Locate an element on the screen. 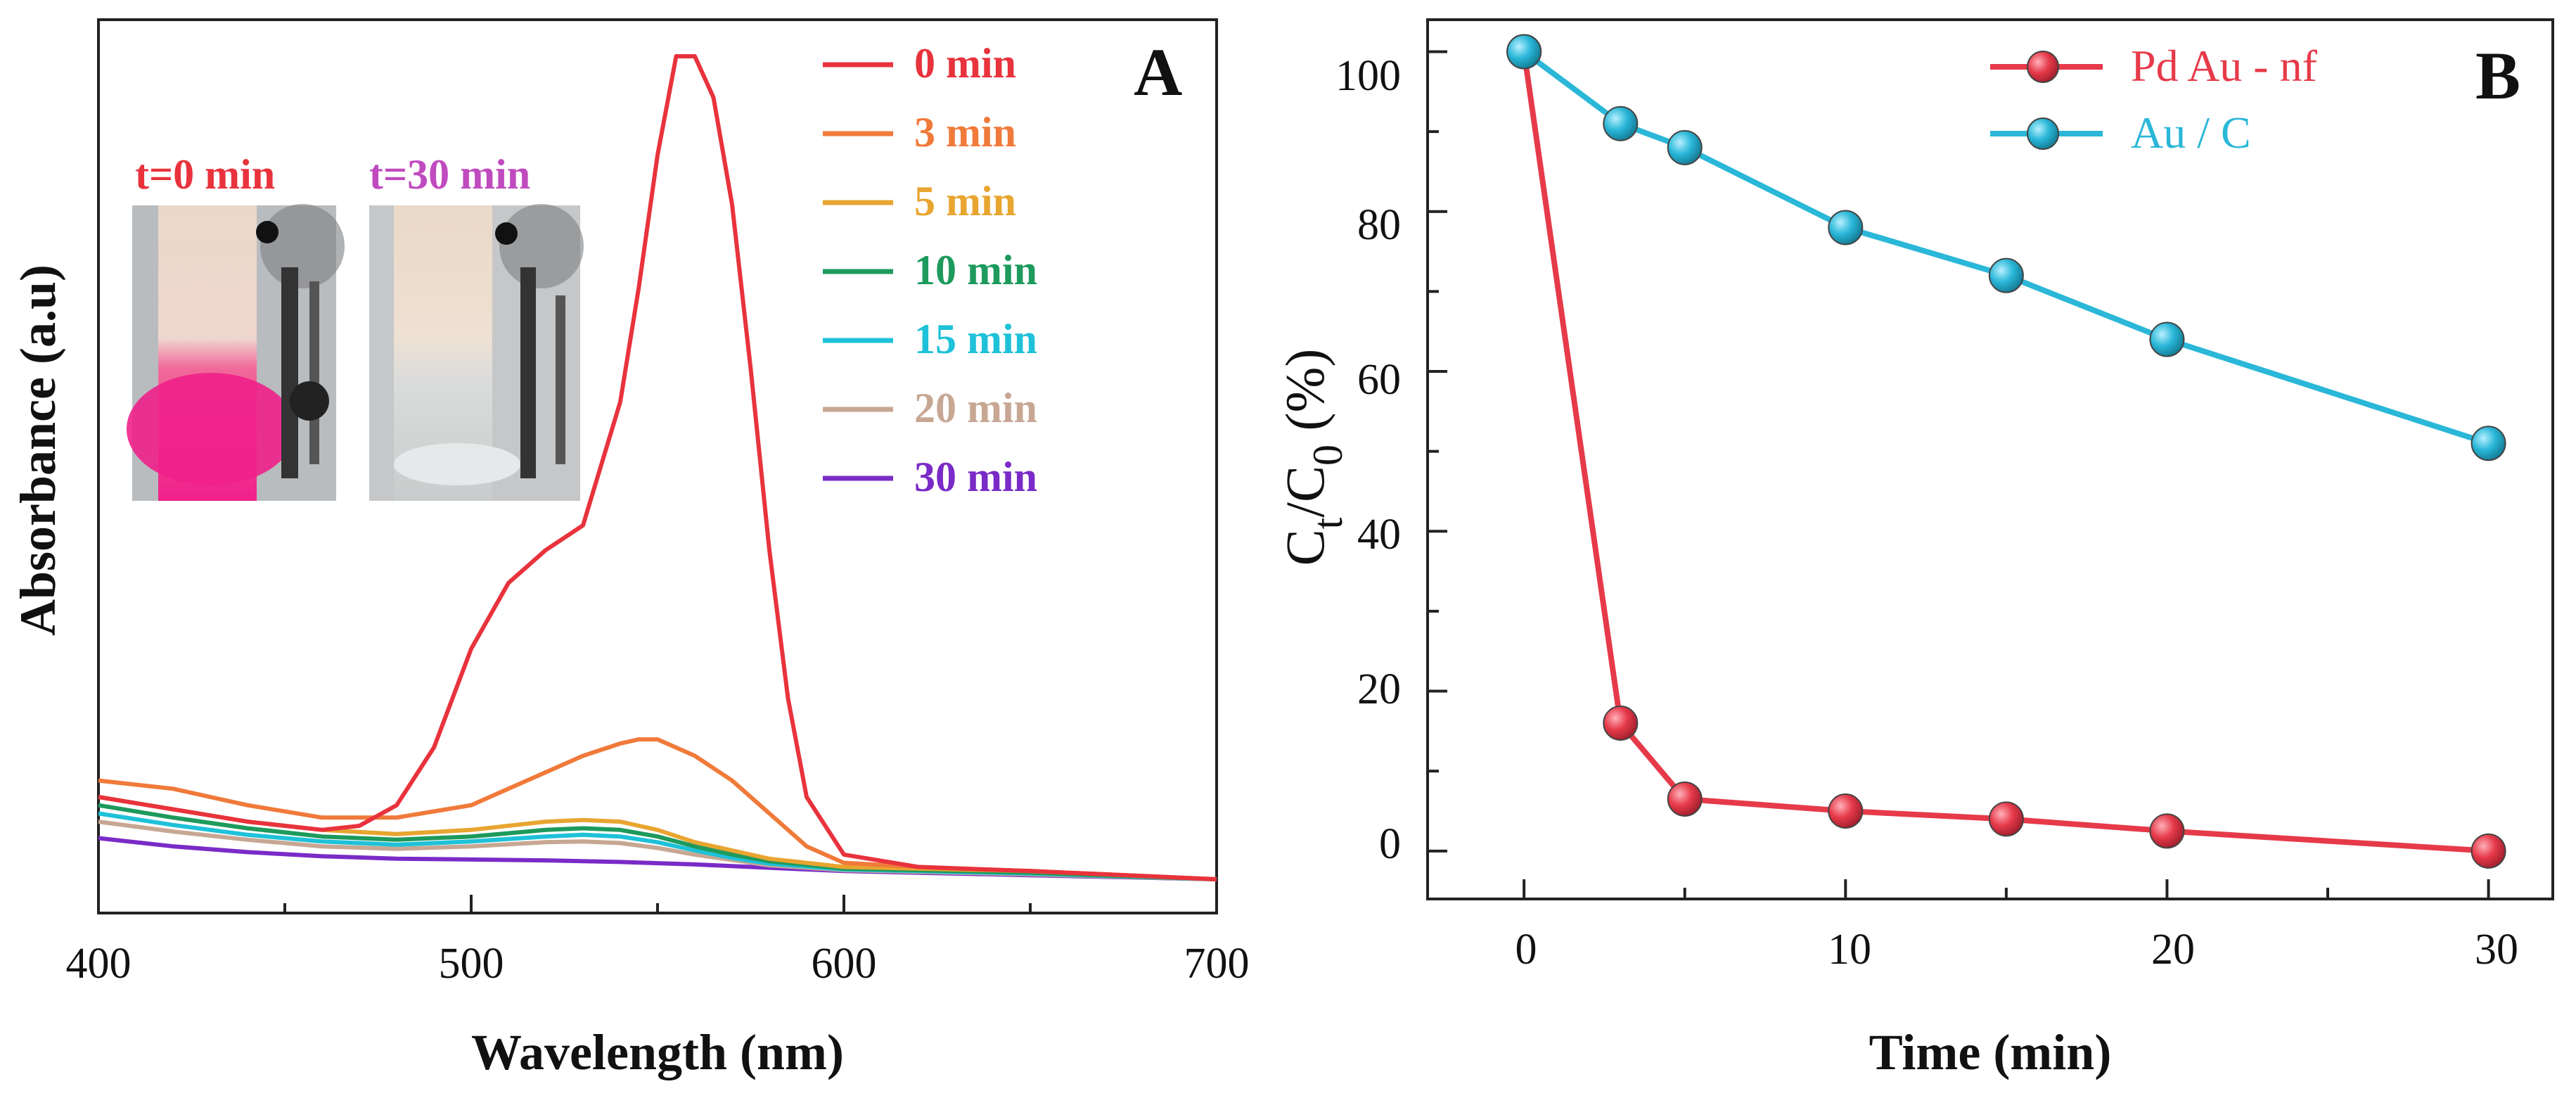 The height and width of the screenshot is (1110, 2576). inset-label-t30: t=30 min is located at coordinates (450, 174).